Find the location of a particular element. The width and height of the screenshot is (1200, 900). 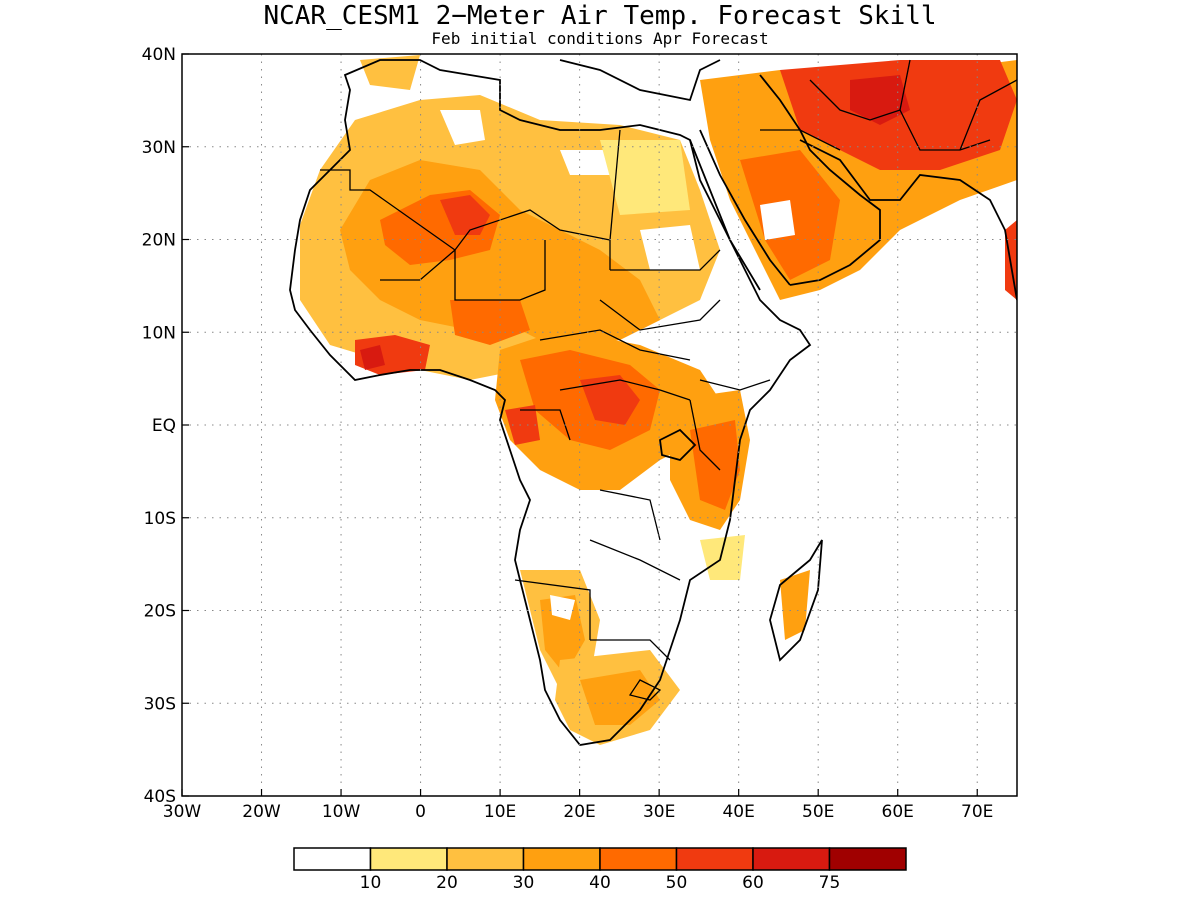

region-north-white1 is located at coordinates (462, 127).